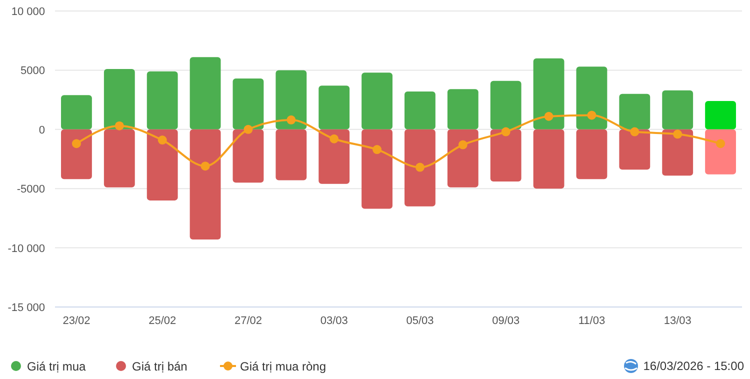 The image size is (750, 379). Describe the element at coordinates (26, 248) in the screenshot. I see `y-tick-label: -10 000` at that location.